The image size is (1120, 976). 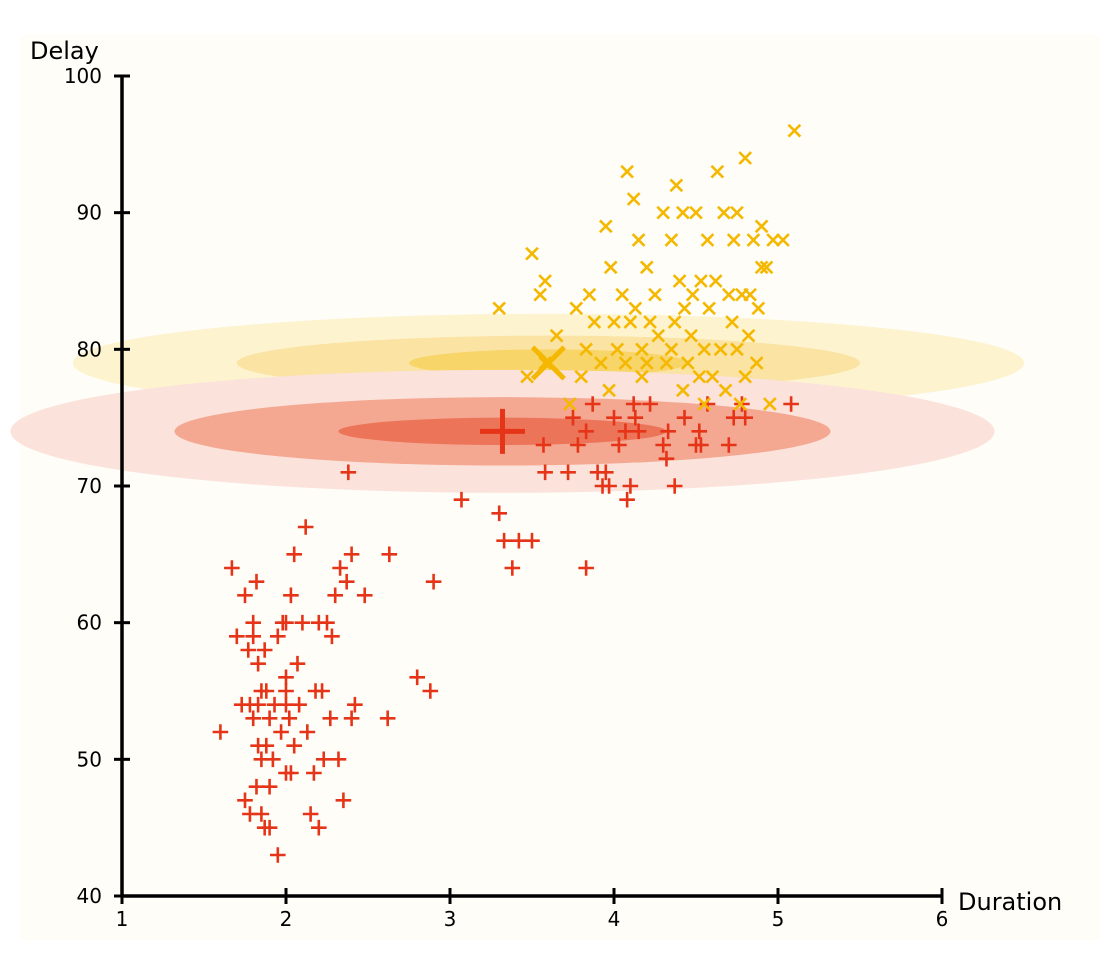 What do you see at coordinates (64, 51) in the screenshot?
I see `y-axis-title: Delay` at bounding box center [64, 51].